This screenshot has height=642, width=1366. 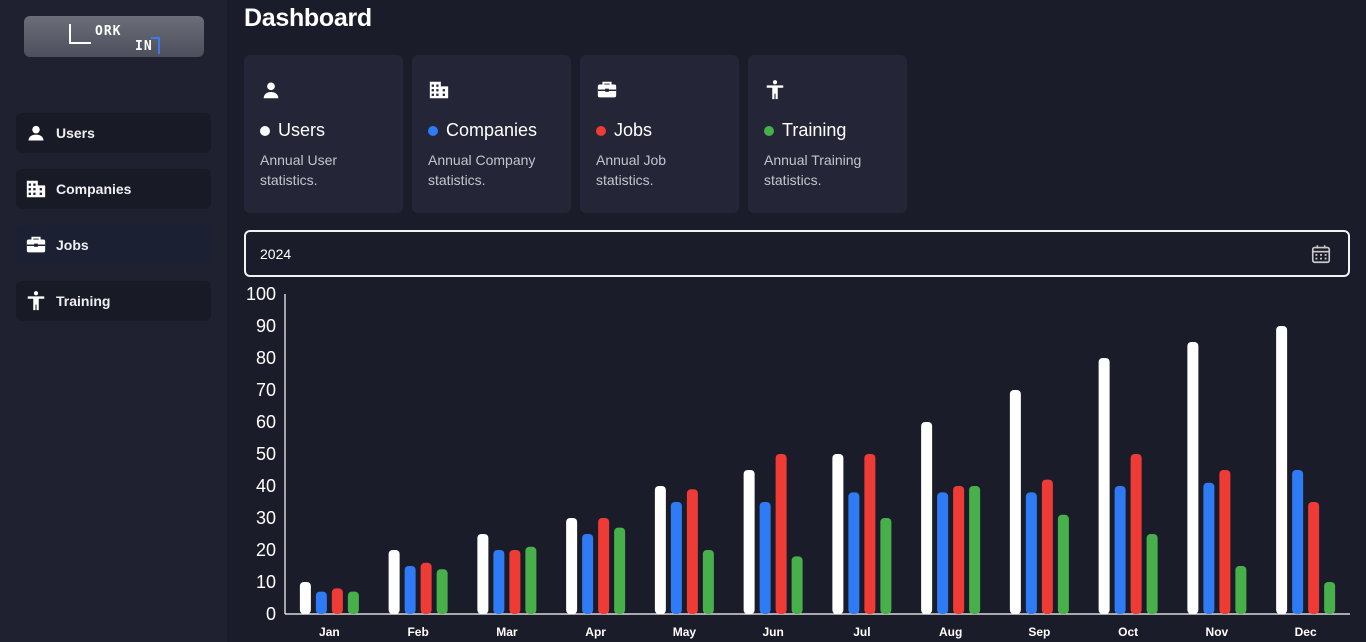 I want to click on y-tick-label: 80, so click(x=266, y=358).